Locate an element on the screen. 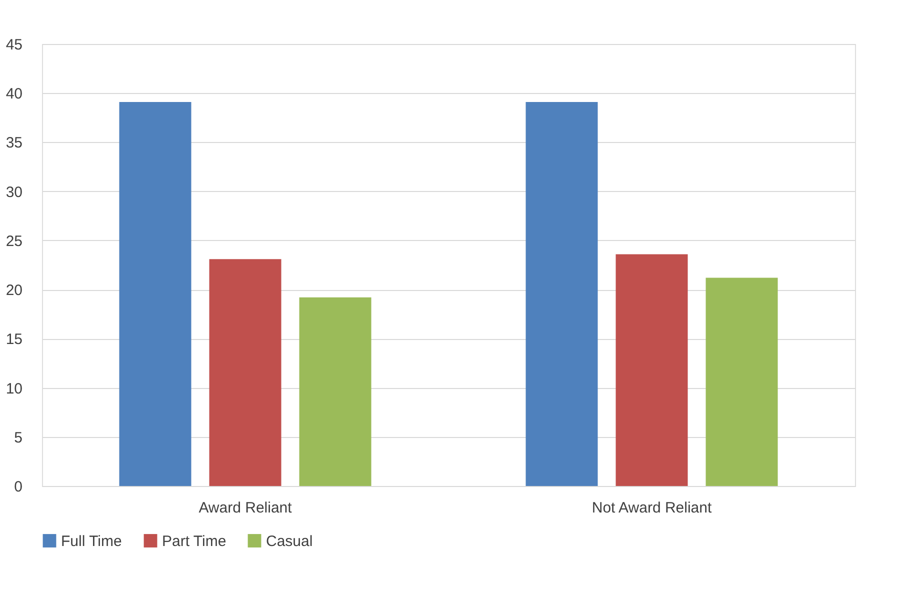 Image resolution: width=906 pixels, height=597 pixels. y-tick-label: 5 is located at coordinates (18, 437).